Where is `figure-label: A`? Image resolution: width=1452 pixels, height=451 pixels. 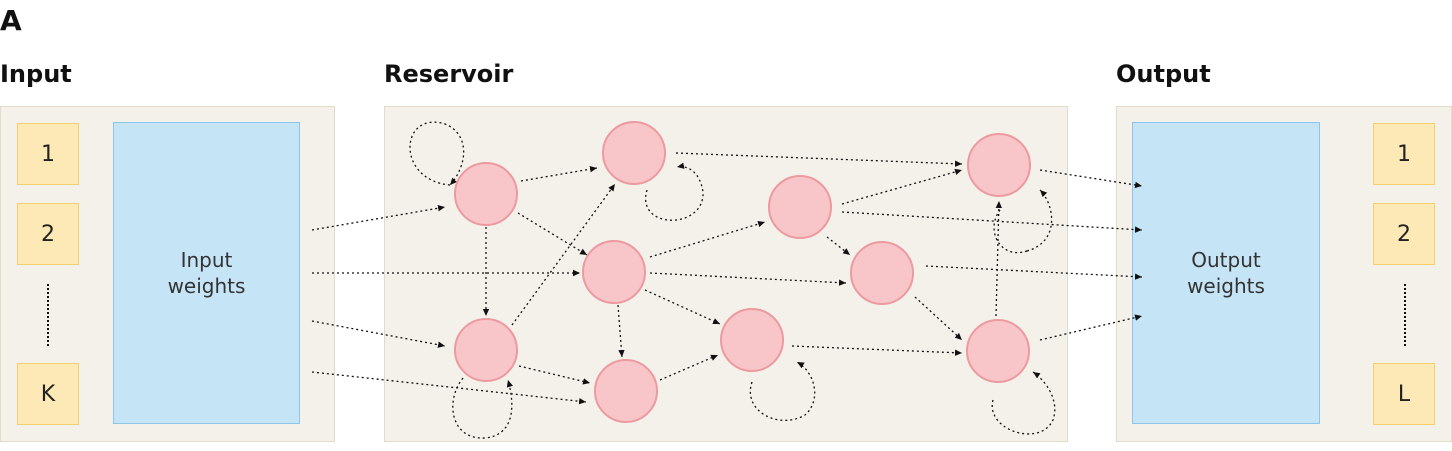 figure-label: A is located at coordinates (11, 20).